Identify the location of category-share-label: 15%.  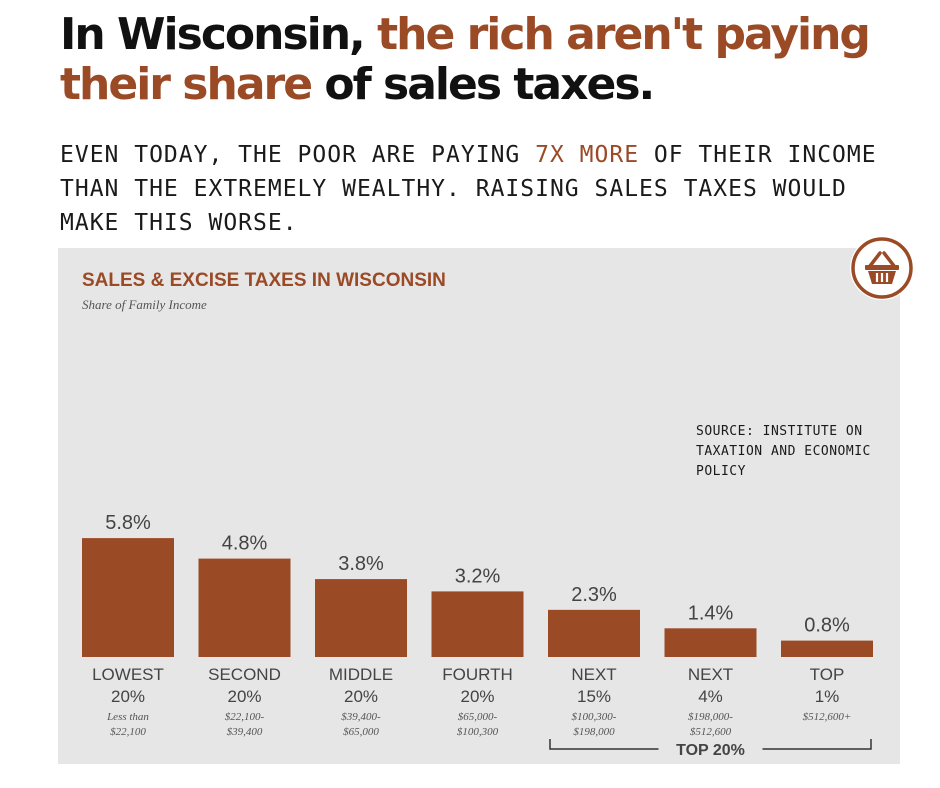
(594, 696).